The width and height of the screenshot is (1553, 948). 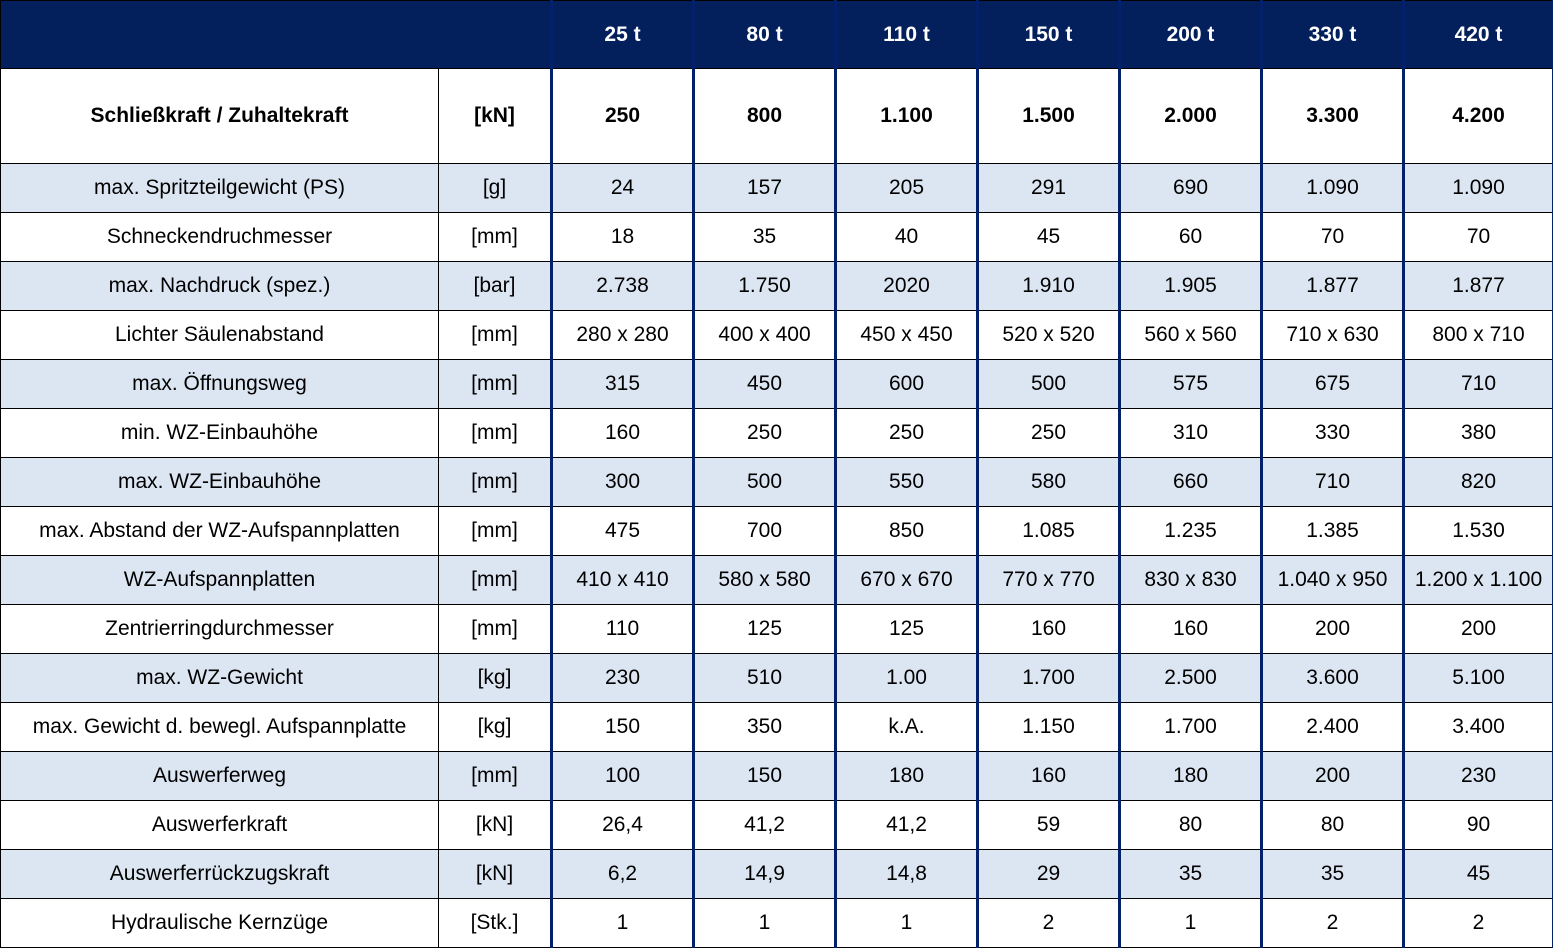 What do you see at coordinates (1191, 188) in the screenshot?
I see `value-cell: 690` at bounding box center [1191, 188].